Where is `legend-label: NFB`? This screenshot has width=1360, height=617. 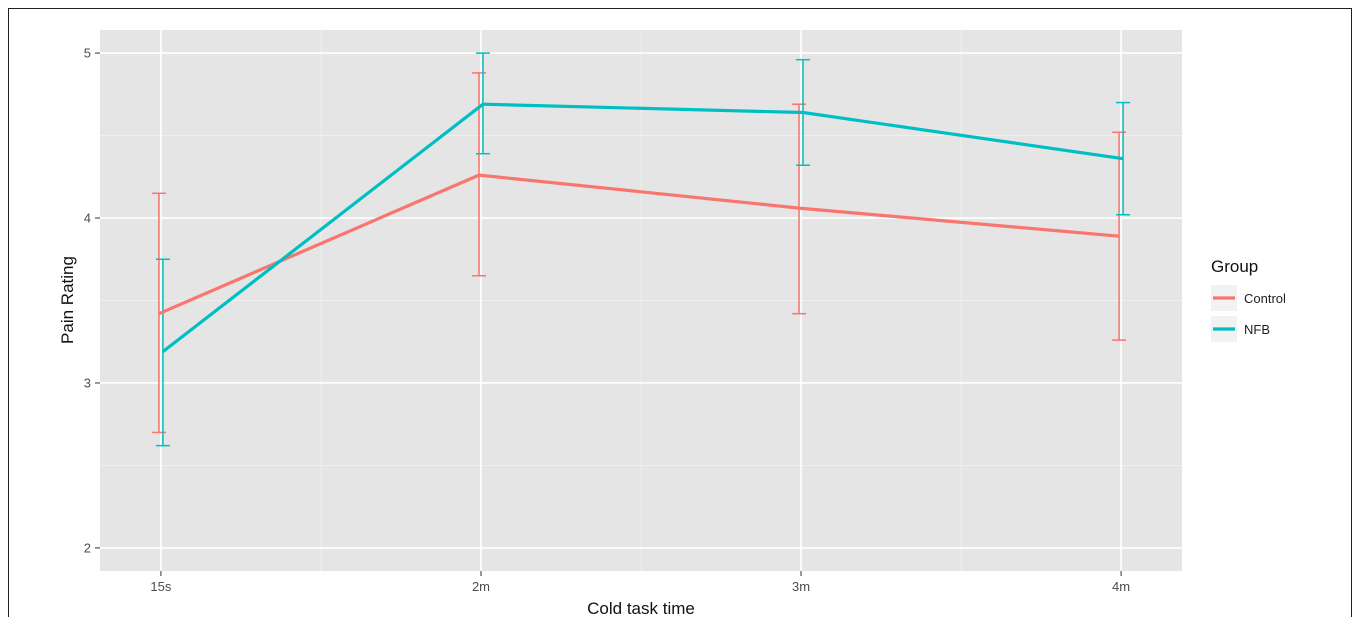 legend-label: NFB is located at coordinates (1257, 329).